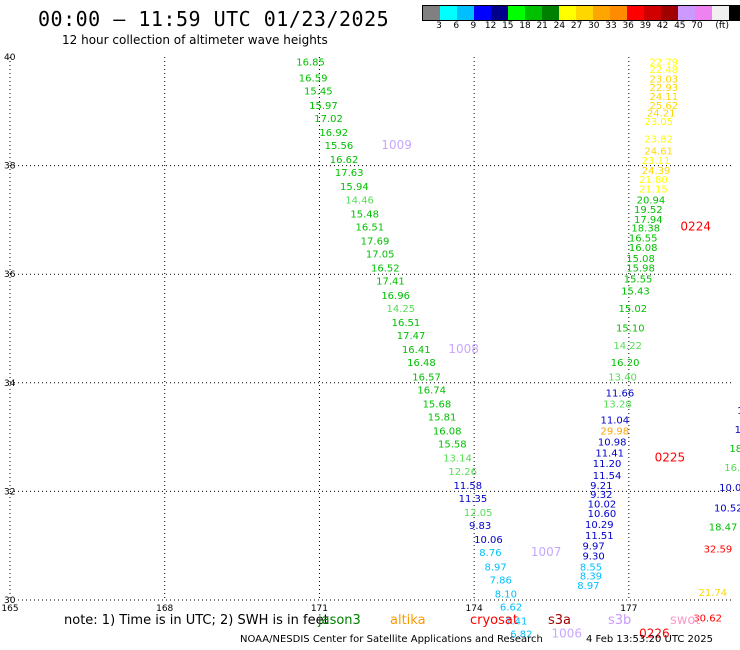  Describe the element at coordinates (408, 620) in the screenshot. I see `satellite-altika: altika` at that location.